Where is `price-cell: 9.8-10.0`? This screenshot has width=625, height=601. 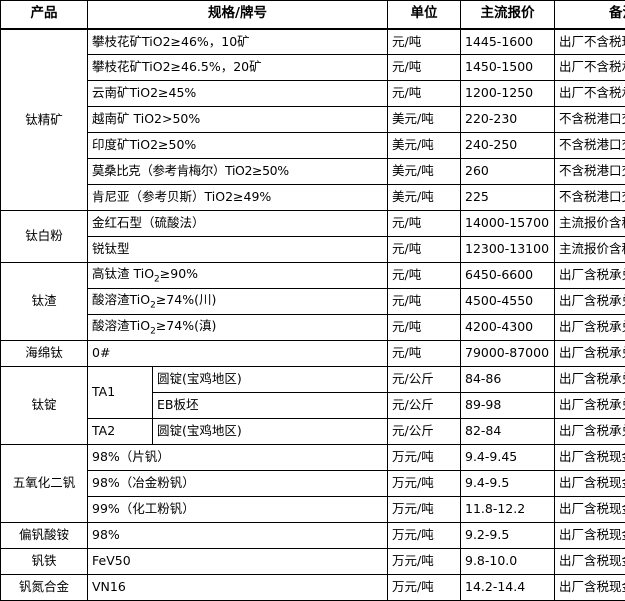
price-cell: 9.8-10.0 is located at coordinates (508, 562).